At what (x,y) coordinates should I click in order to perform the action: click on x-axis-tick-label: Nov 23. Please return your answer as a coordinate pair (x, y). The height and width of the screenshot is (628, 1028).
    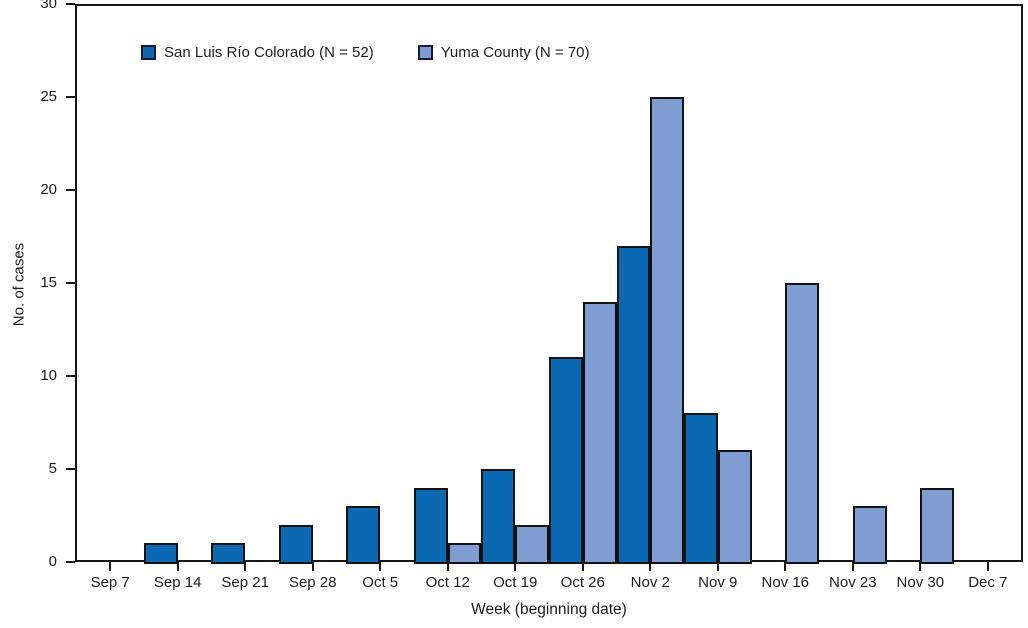
    Looking at the image, I should click on (853, 582).